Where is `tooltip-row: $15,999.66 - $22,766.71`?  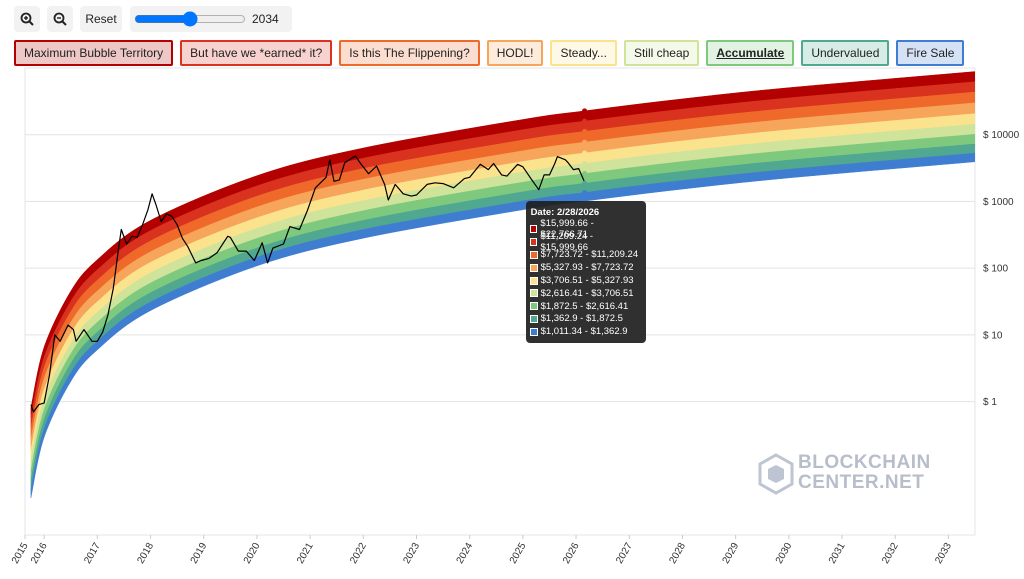 tooltip-row: $15,999.66 - $22,766.71 is located at coordinates (585, 229).